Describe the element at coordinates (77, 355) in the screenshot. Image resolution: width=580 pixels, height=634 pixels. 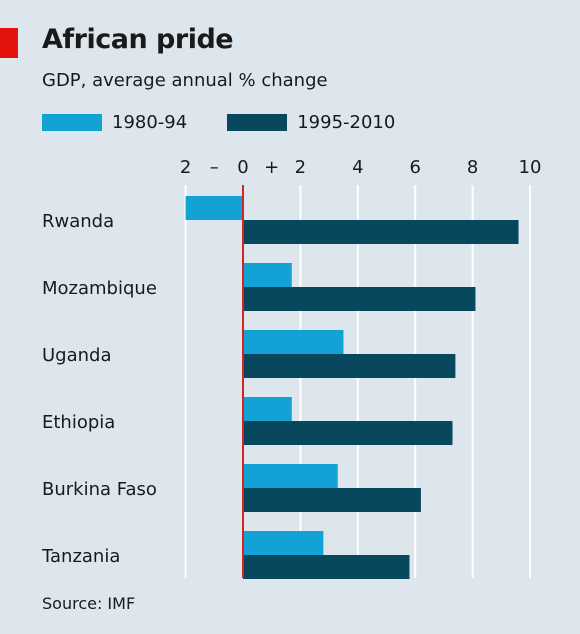
I see `category-label: Uganda` at that location.